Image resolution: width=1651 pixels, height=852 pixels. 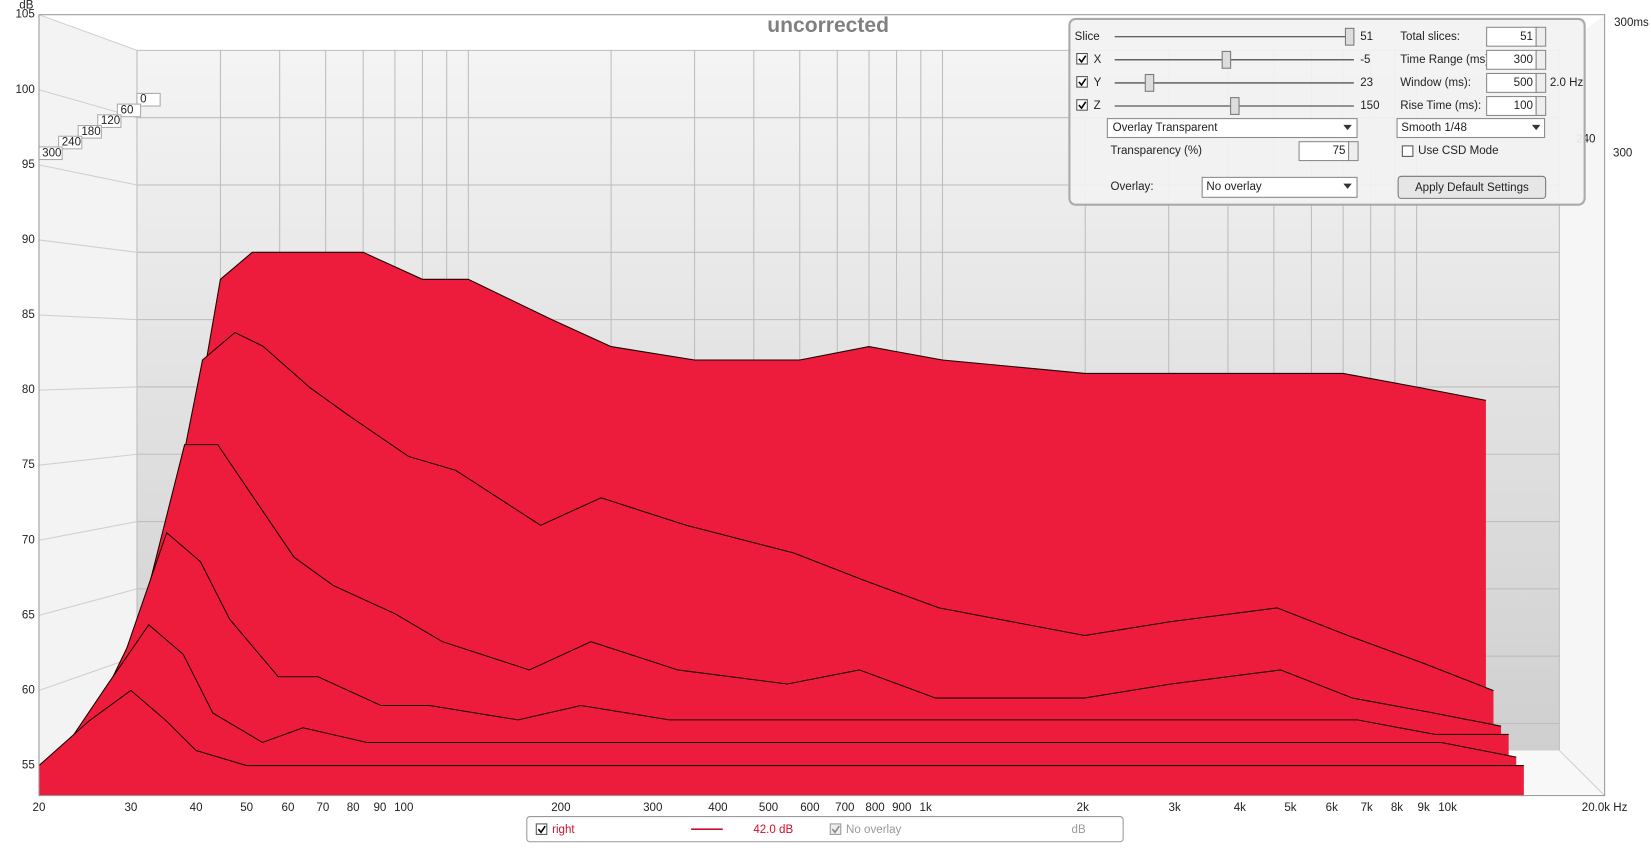 What do you see at coordinates (1098, 83) in the screenshot?
I see `label: Y` at bounding box center [1098, 83].